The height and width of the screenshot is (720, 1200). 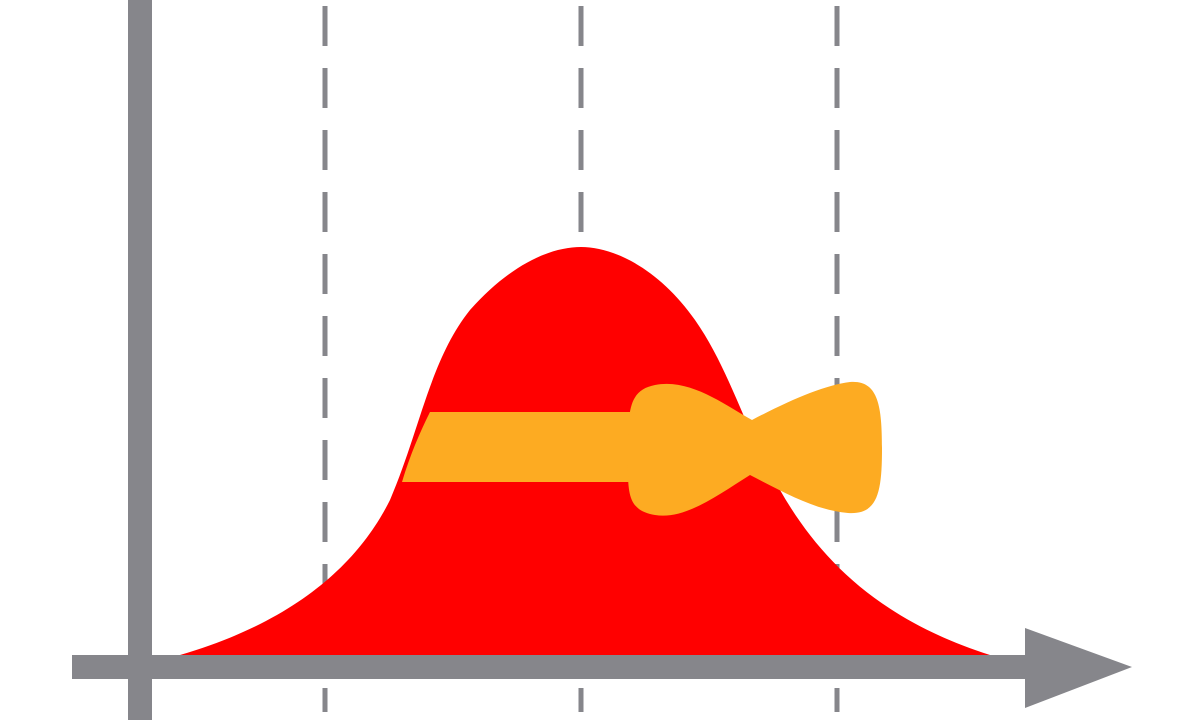 I want to click on horizontal-axis-arrow-icon, so click(x=1078, y=668).